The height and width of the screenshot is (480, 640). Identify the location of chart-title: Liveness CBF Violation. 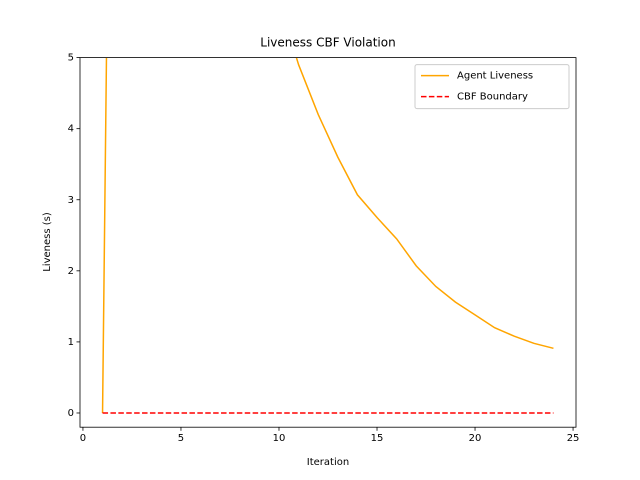
(327, 43).